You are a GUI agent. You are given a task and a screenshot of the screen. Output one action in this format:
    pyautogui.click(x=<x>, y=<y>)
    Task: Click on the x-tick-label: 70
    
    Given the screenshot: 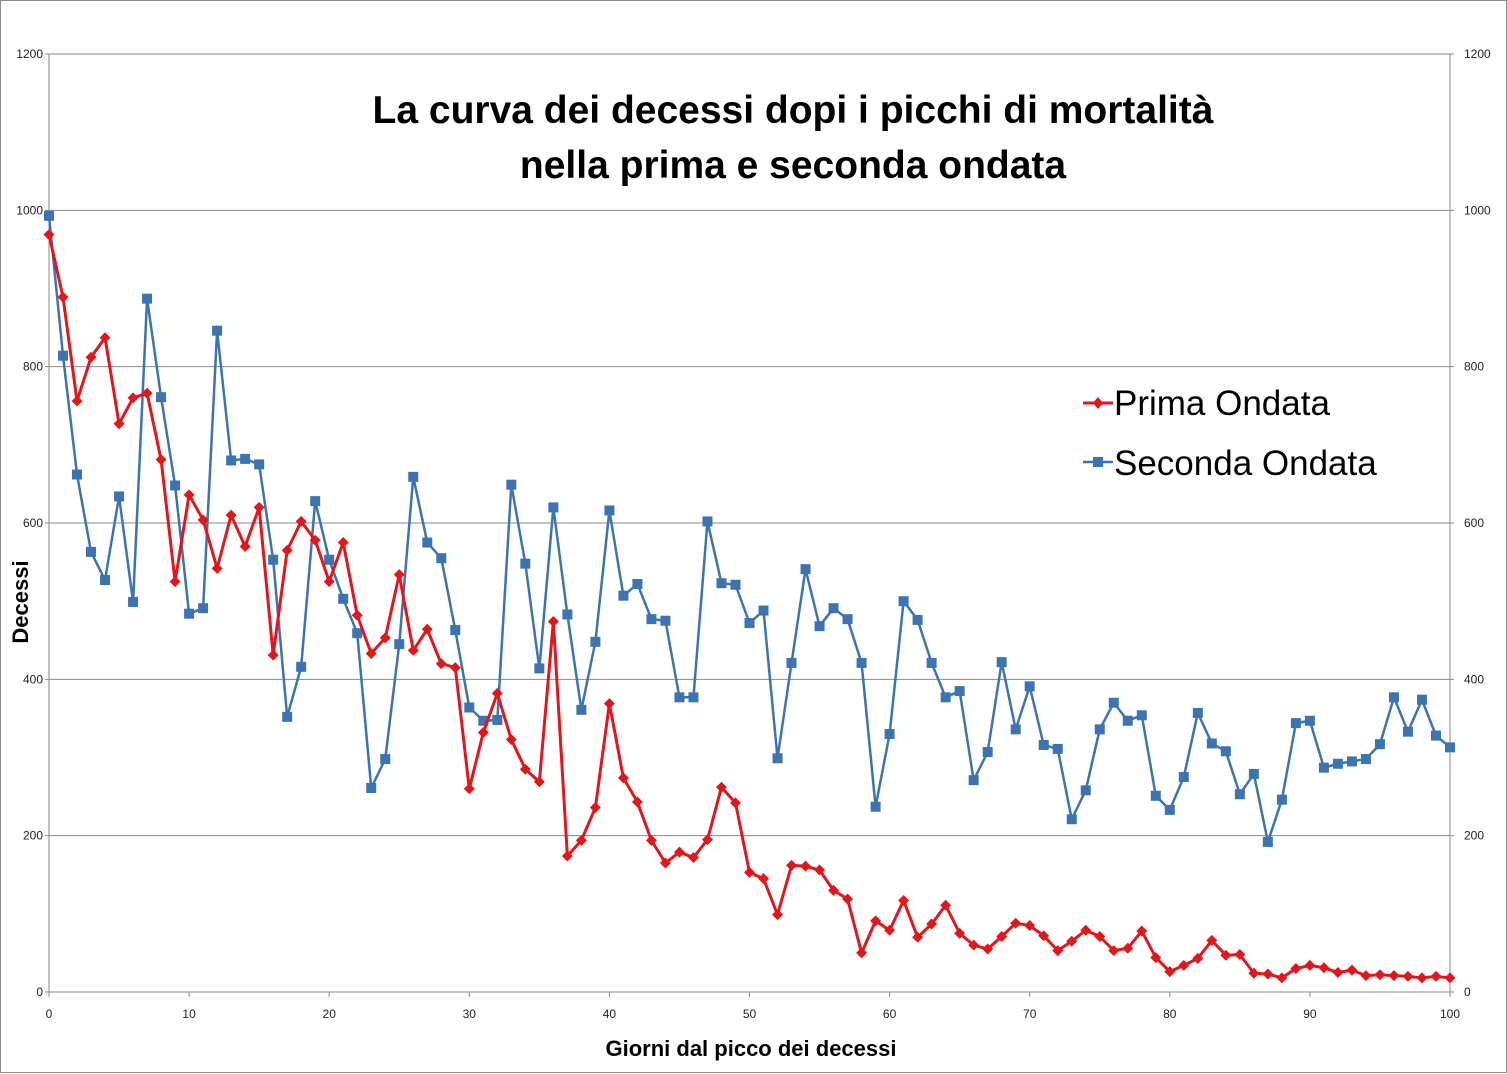 What is the action you would take?
    pyautogui.click(x=1030, y=1014)
    